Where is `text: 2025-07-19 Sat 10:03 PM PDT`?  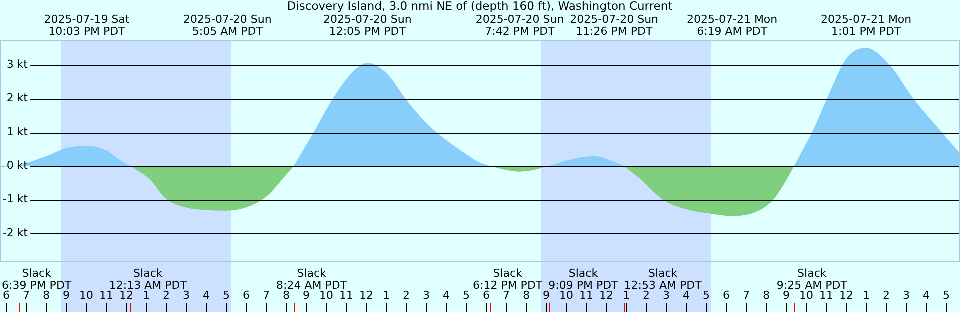 text: 2025-07-19 Sat 10:03 PM PDT is located at coordinates (87, 25).